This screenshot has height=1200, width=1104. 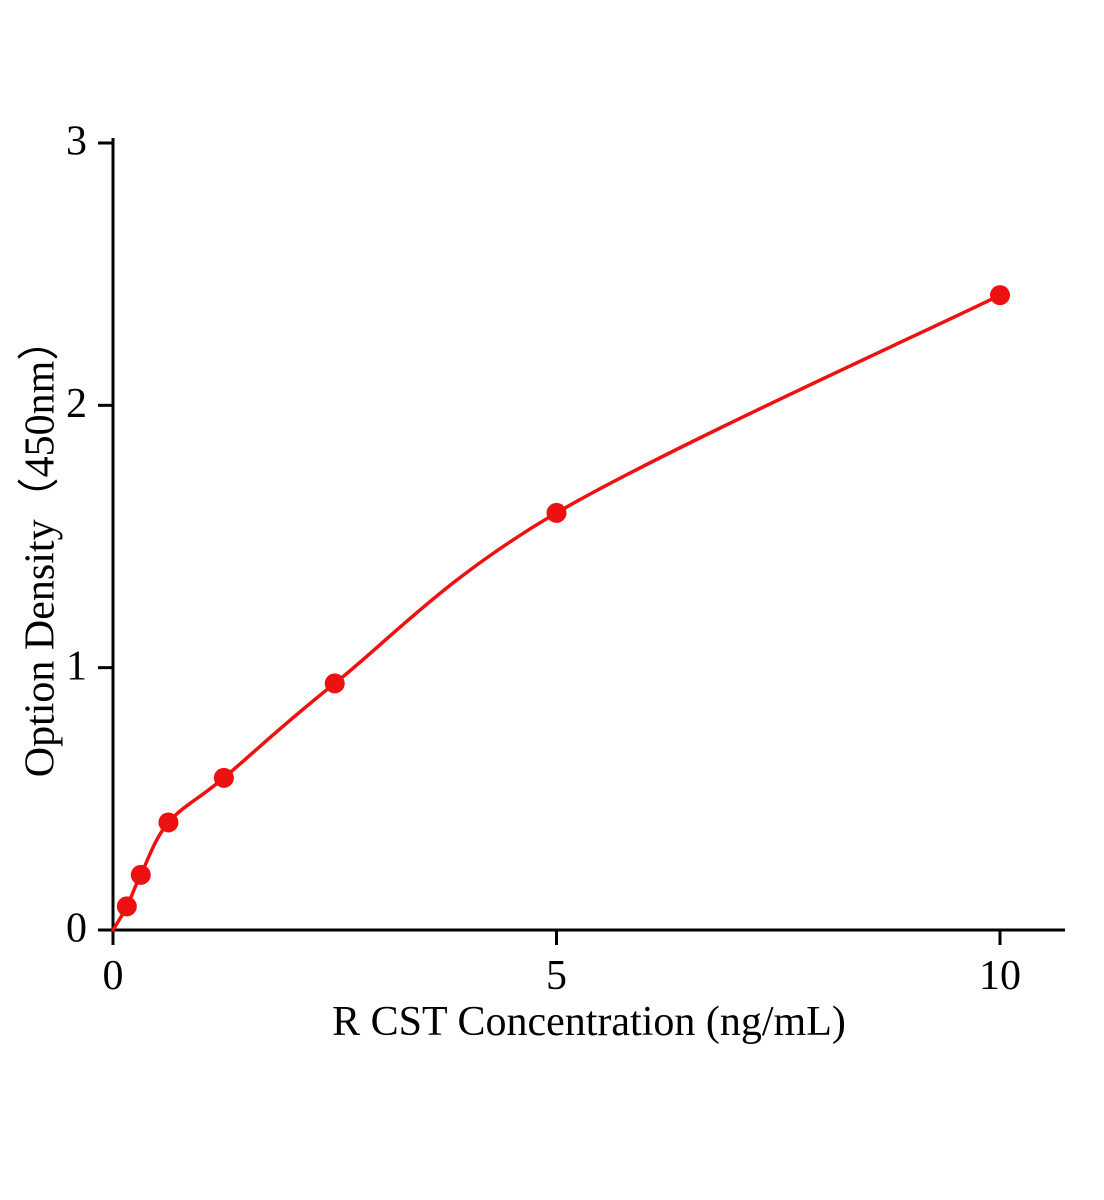 I want to click on y-tick-label: 2, so click(x=76, y=404).